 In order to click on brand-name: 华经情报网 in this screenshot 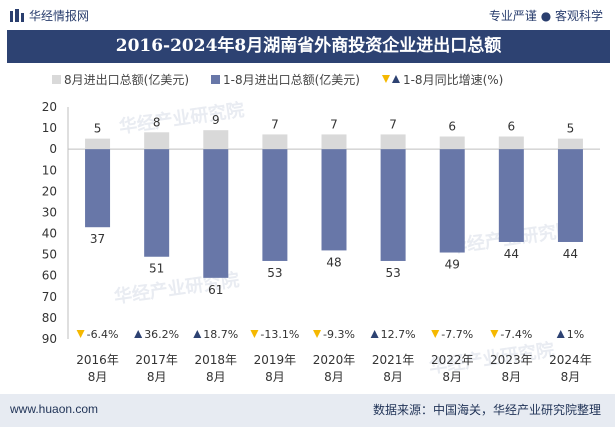, I will do `click(59, 16)`.